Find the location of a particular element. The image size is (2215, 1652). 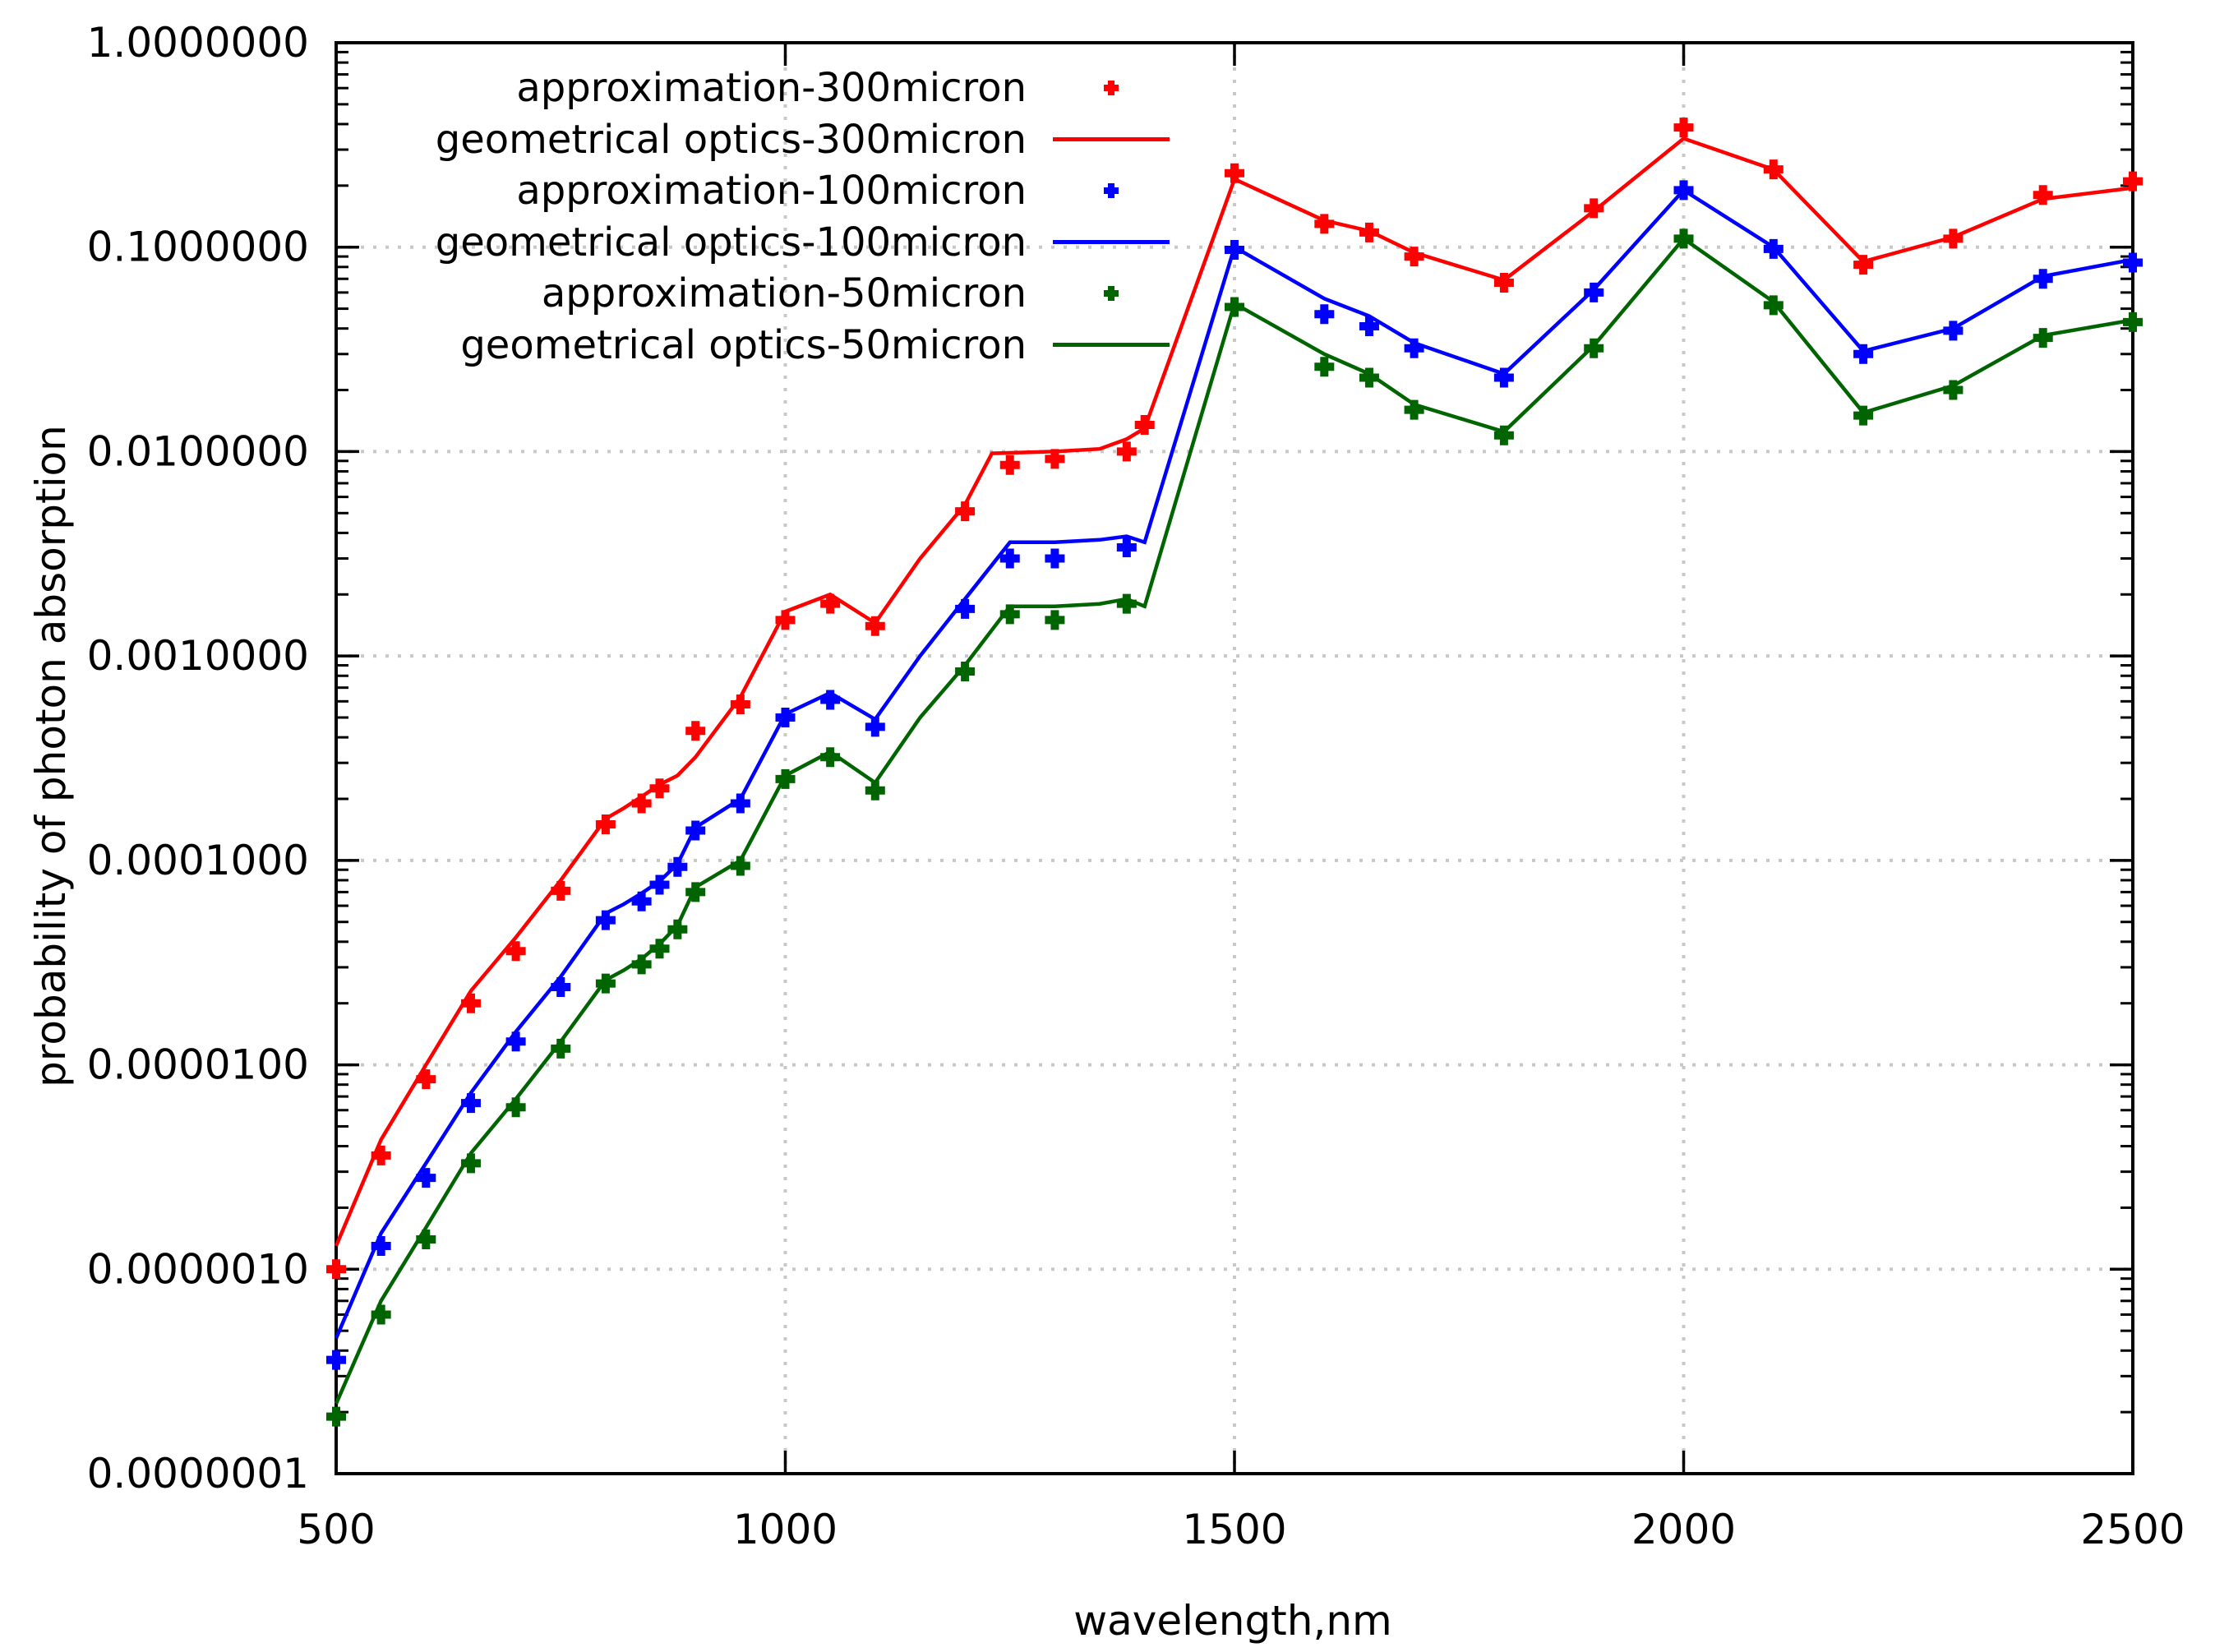

x-tick-label: 2000 is located at coordinates (1683, 1529).